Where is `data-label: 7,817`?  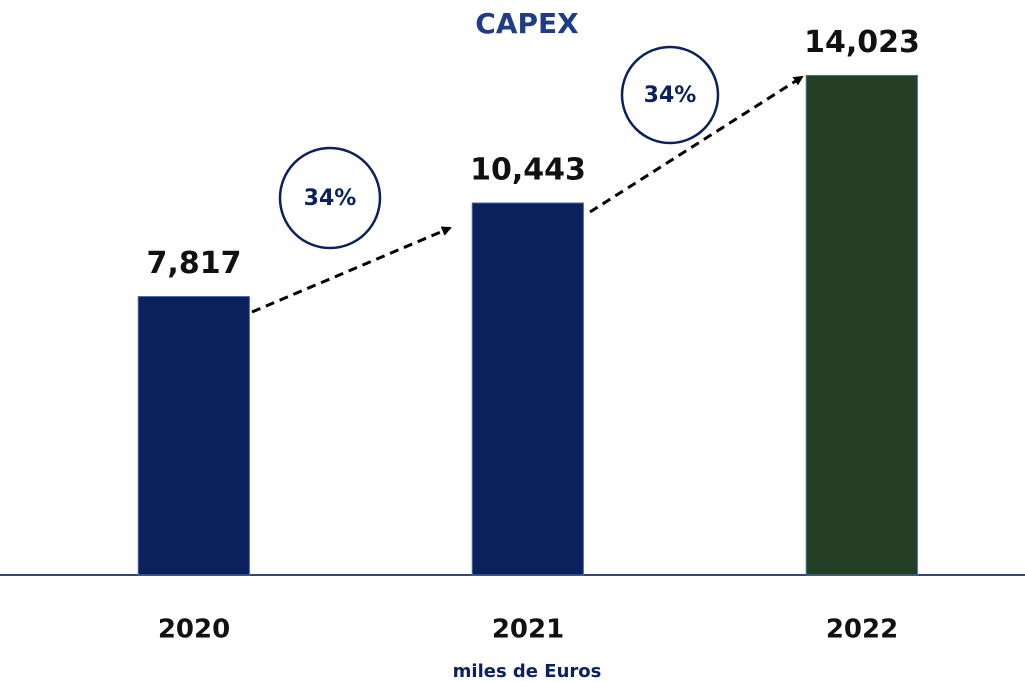
data-label: 7,817 is located at coordinates (194, 263).